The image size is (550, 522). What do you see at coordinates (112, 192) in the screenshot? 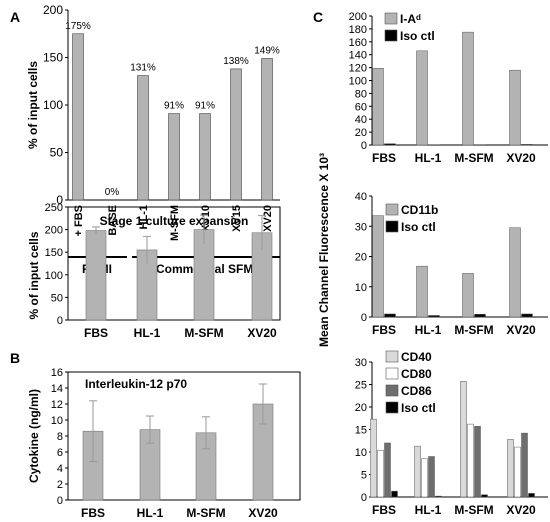
I see `a1-data-label: 0%` at bounding box center [112, 192].